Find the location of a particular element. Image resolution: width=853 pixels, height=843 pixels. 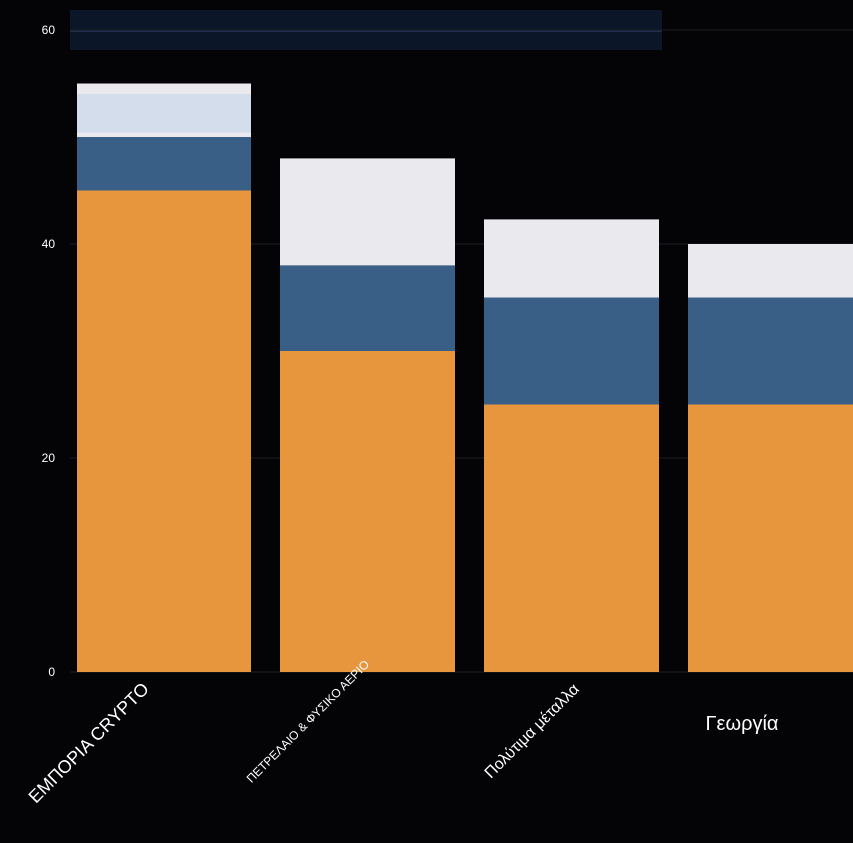

bar-0-segment-2-accent is located at coordinates (164, 113).